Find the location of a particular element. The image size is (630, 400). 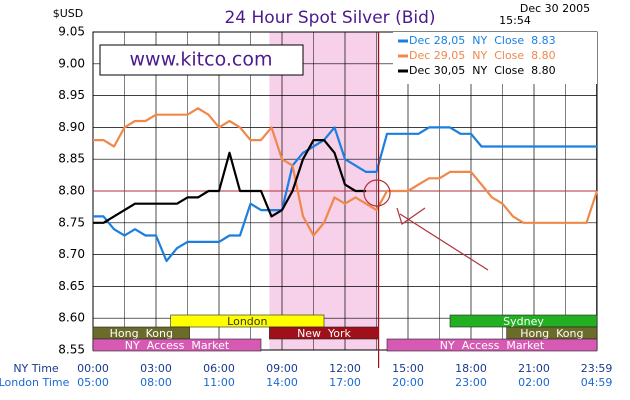

watermark: www.kitco.com is located at coordinates (200, 60).